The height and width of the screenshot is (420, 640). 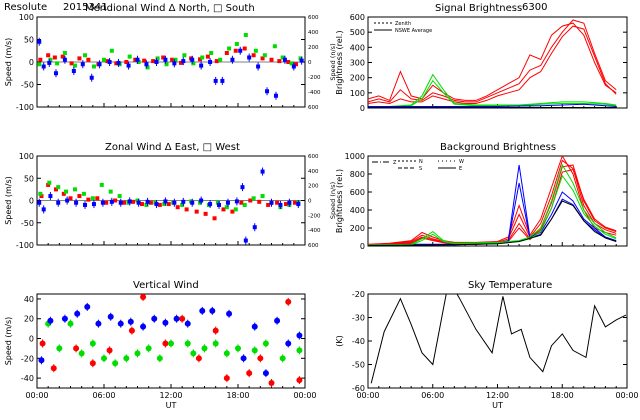 What do you see at coordinates (170, 8) in the screenshot?
I see `meridional-title: Meridional Wind Δ North, □ South` at bounding box center [170, 8].